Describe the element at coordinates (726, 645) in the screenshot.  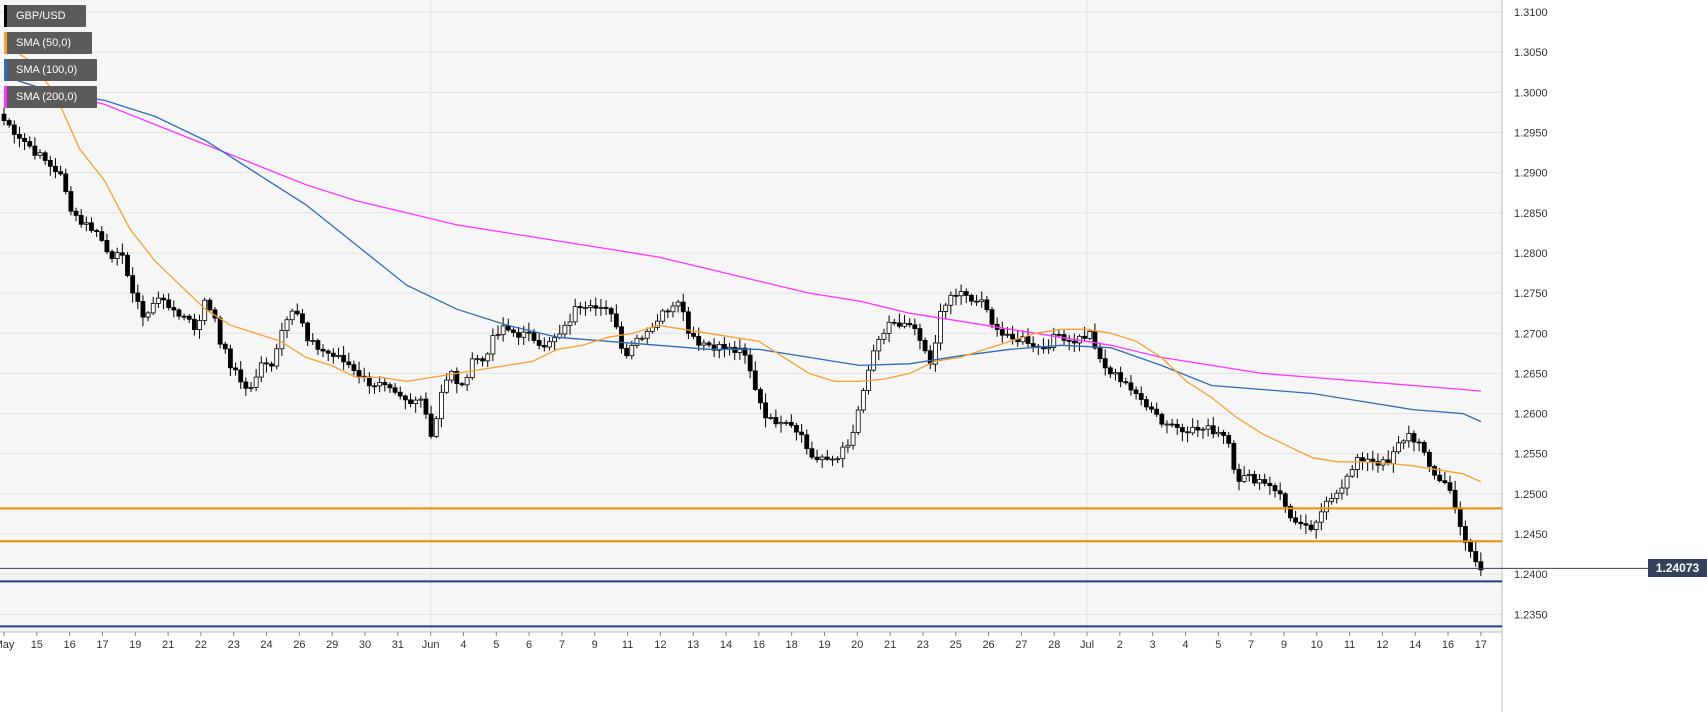
I see `x-tick-label: 14` at that location.